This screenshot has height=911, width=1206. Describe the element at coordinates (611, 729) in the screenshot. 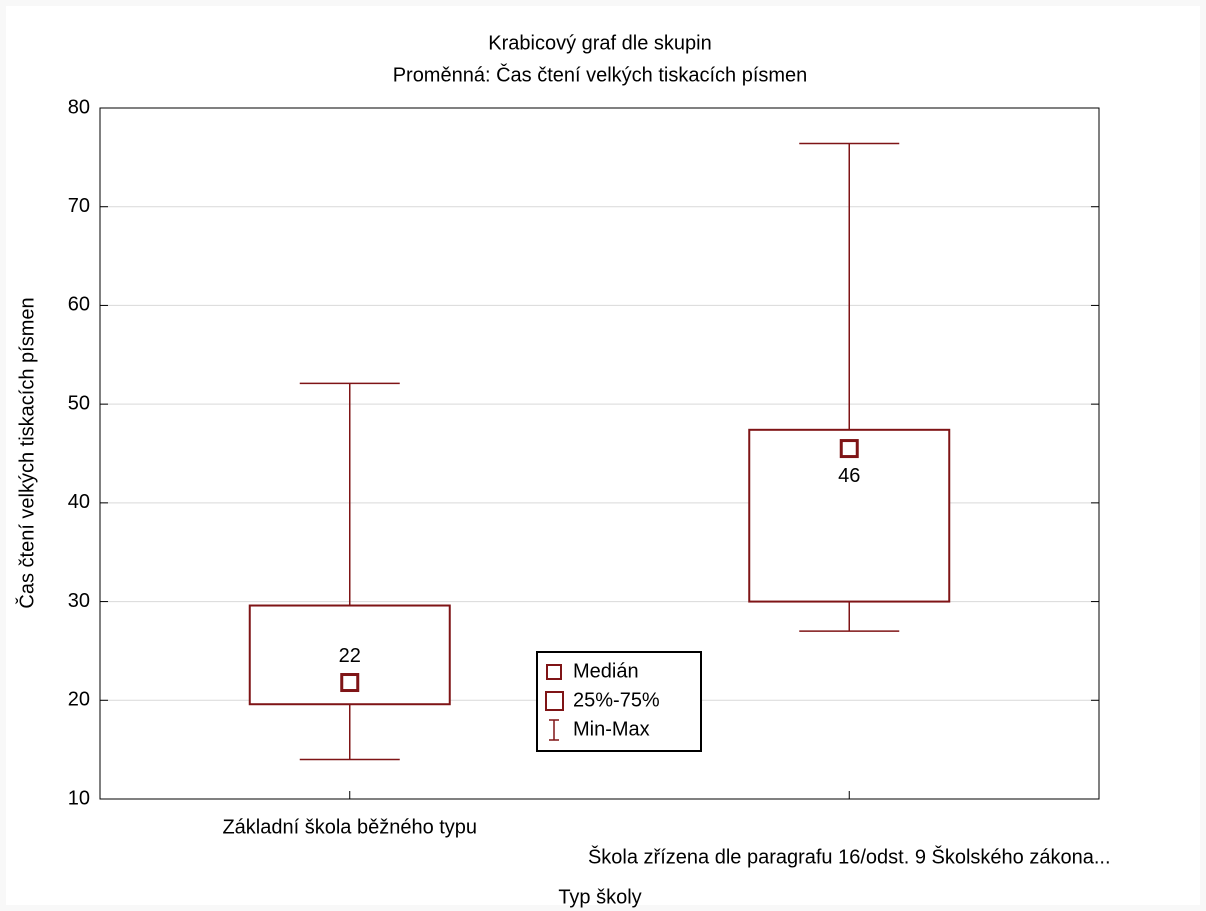

I see `legend-label: Min-Max` at that location.